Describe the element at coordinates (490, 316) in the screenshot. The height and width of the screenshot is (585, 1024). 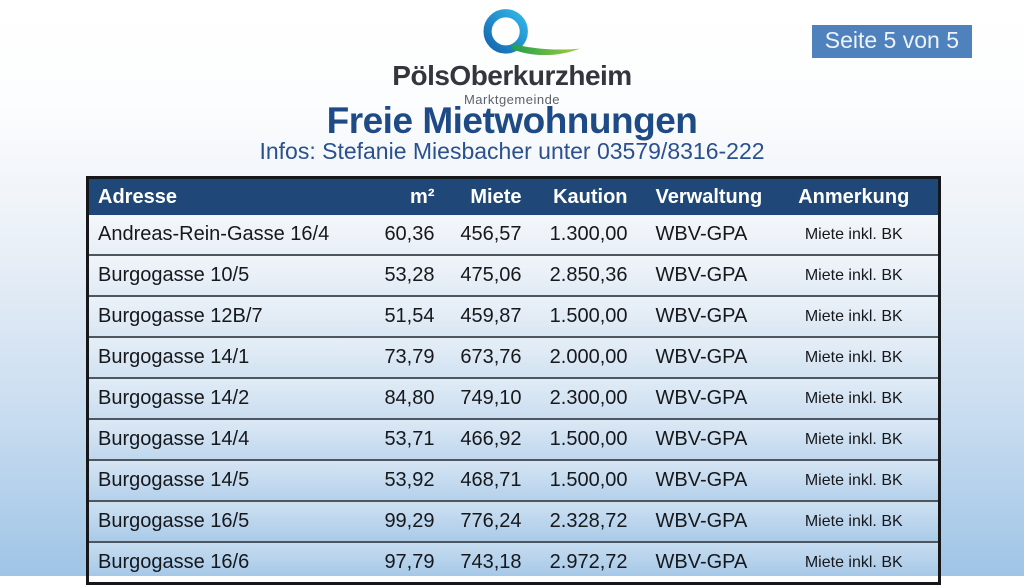
I see `cell-miete: 459,87` at that location.